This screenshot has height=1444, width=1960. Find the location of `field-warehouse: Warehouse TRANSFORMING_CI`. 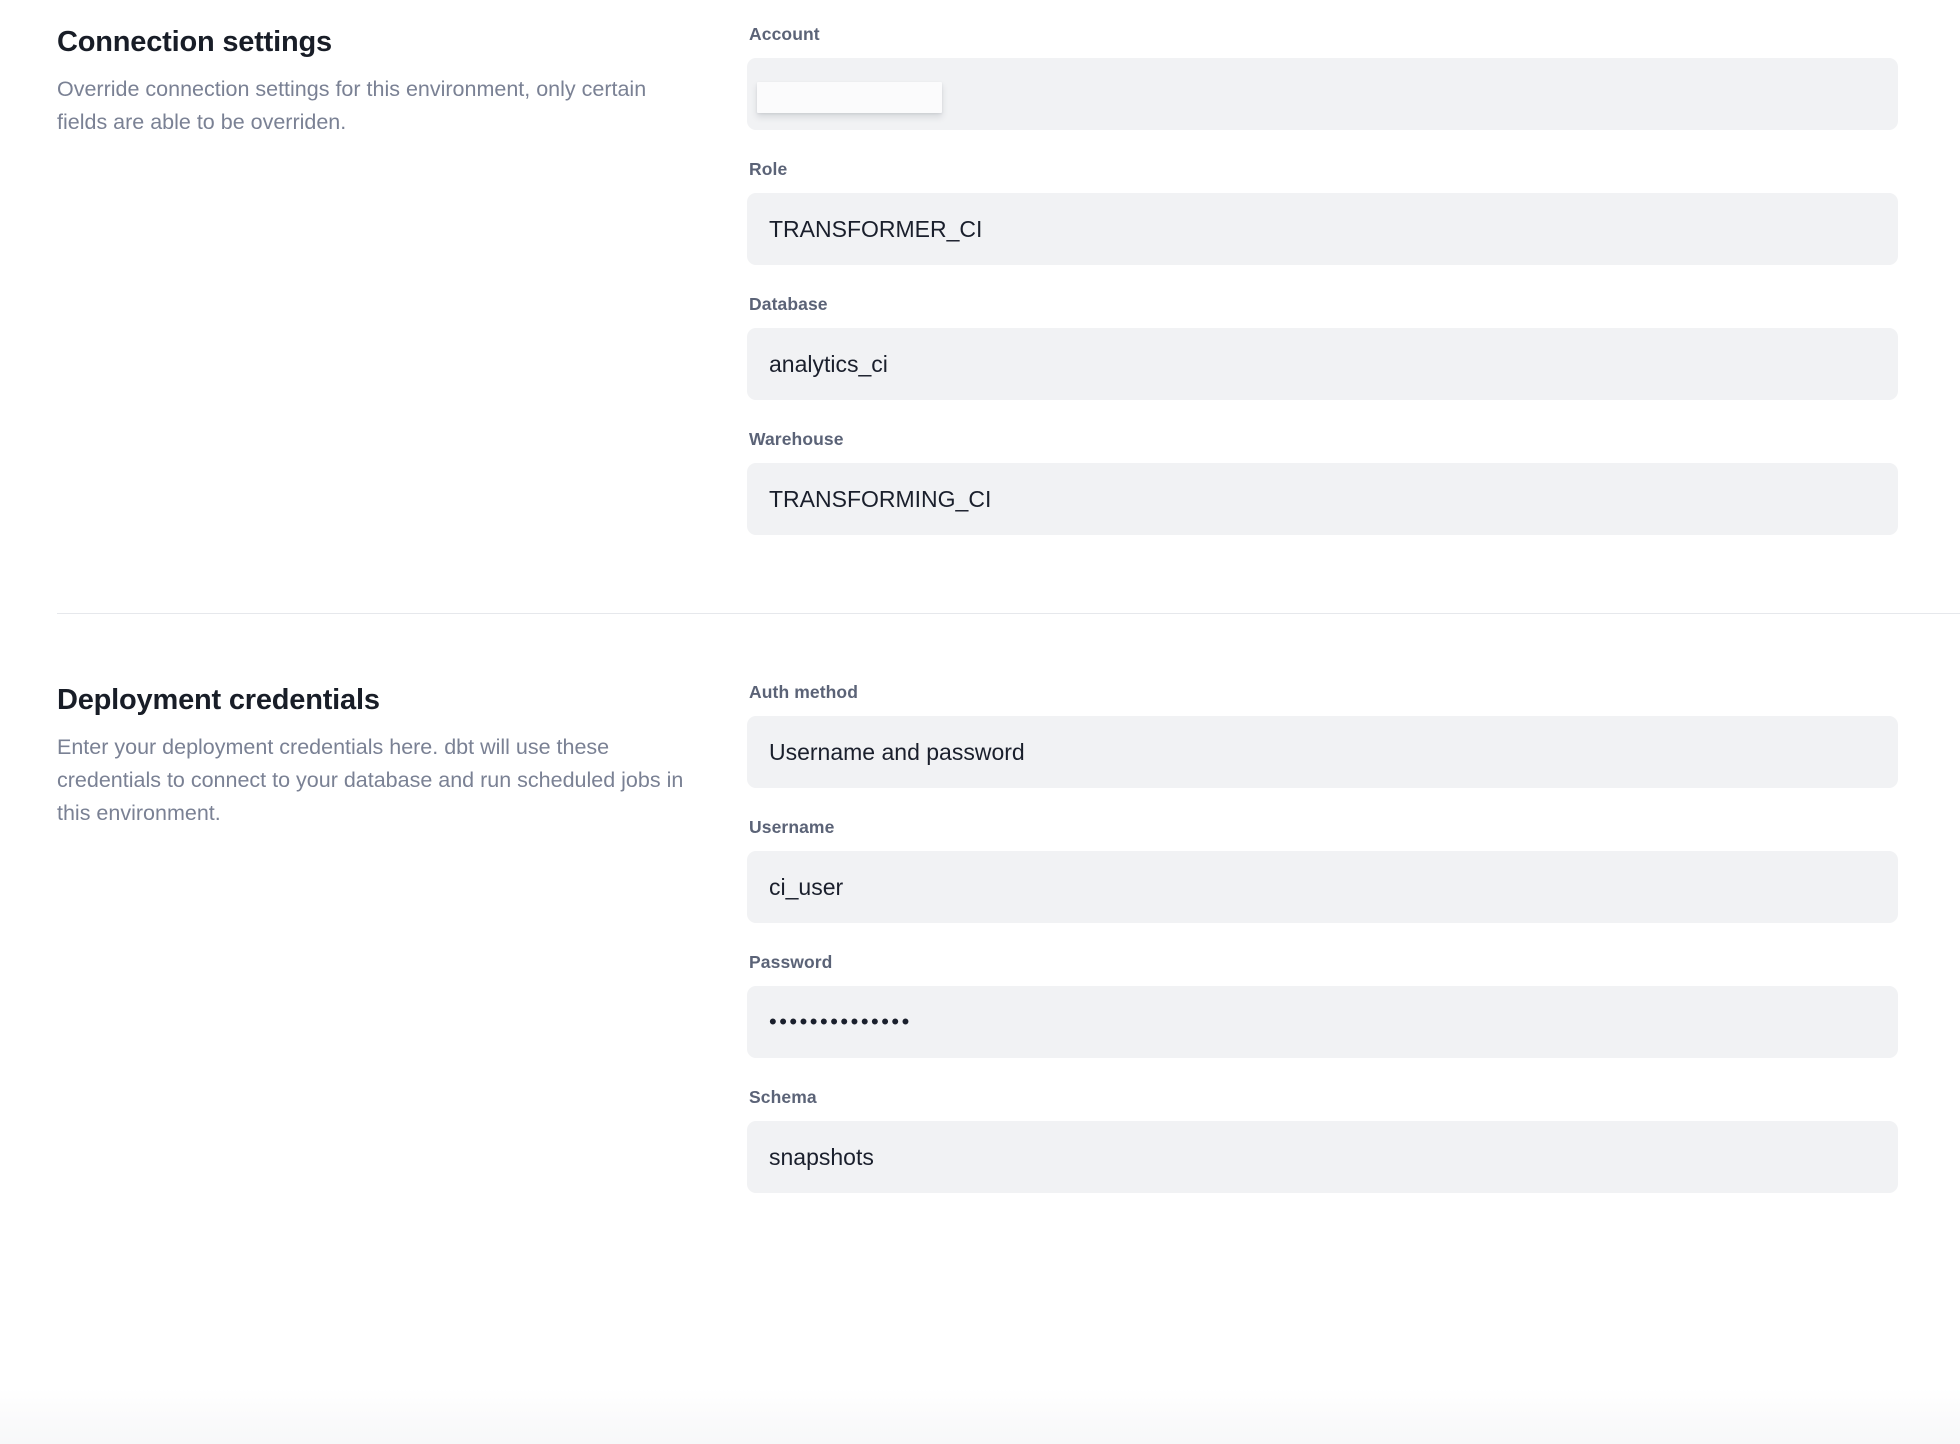

field-warehouse: Warehouse TRANSFORMING_CI is located at coordinates (1322, 482).